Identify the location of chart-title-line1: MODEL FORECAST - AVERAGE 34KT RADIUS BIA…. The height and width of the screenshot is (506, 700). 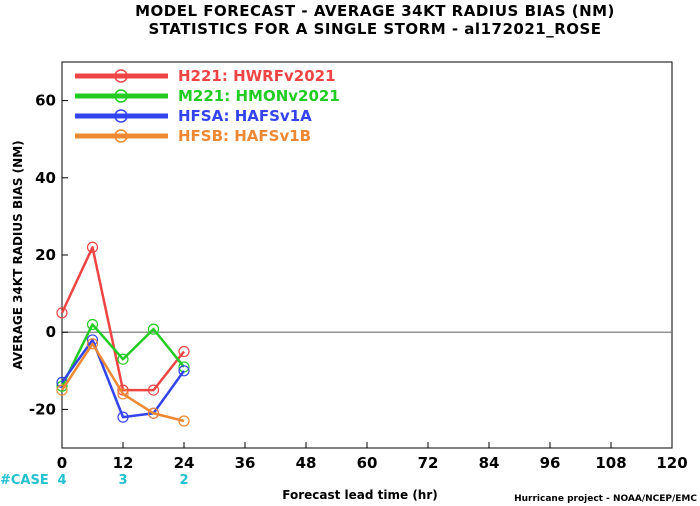
(375, 11).